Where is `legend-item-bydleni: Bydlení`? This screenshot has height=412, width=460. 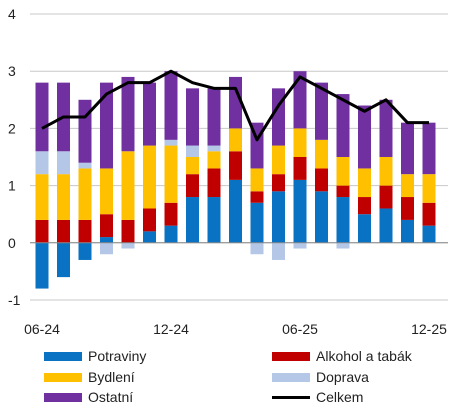 legend-item-bydleni: Bydlení is located at coordinates (89, 377).